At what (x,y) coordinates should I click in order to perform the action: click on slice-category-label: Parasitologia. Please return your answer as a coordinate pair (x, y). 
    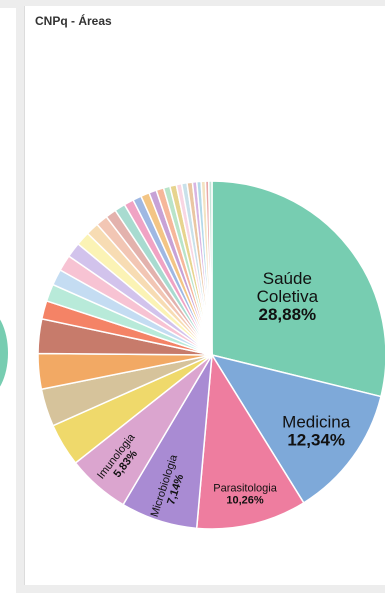
    Looking at the image, I should click on (245, 489).